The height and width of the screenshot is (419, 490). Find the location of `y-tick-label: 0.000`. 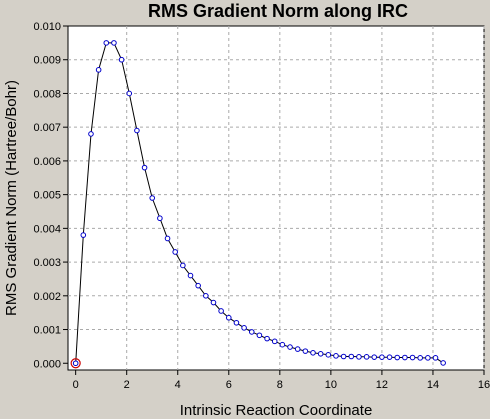

y-tick-label: 0.000 is located at coordinates (47, 364).